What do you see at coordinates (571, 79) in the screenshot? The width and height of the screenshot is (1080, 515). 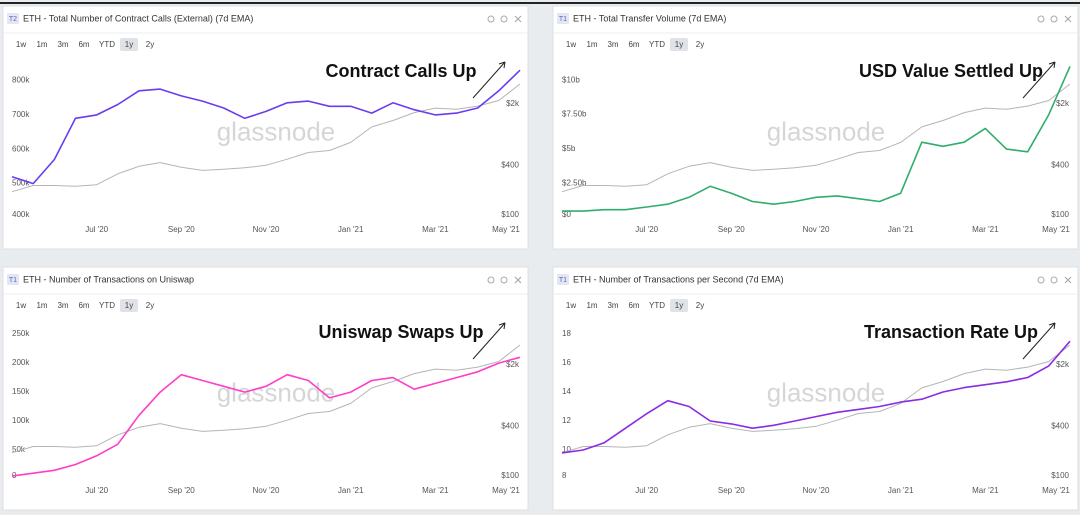 I see `y-tick-label: $10b` at bounding box center [571, 79].